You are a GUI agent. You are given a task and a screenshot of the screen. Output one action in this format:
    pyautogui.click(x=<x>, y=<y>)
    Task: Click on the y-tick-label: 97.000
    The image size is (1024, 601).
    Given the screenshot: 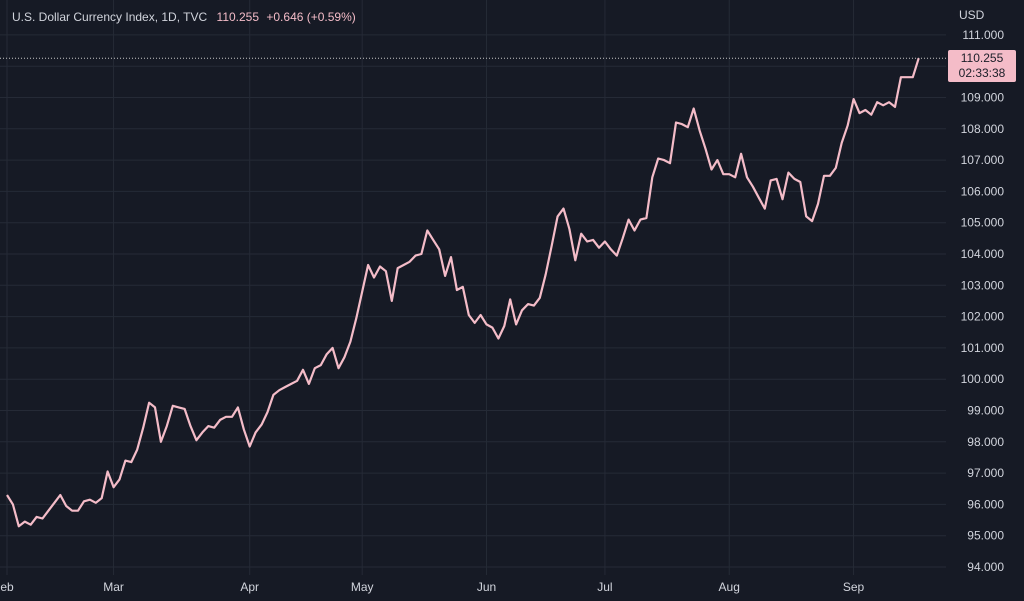 What is the action you would take?
    pyautogui.click(x=985, y=473)
    